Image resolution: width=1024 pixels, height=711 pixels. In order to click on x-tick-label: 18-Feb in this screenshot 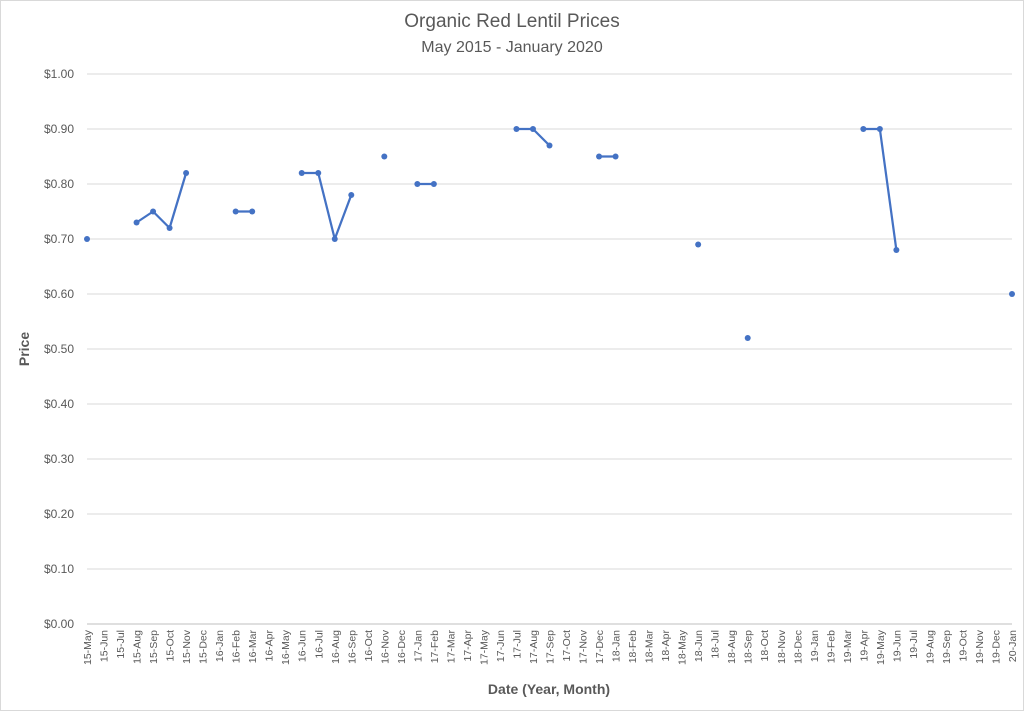, I will do `click(633, 646)`.